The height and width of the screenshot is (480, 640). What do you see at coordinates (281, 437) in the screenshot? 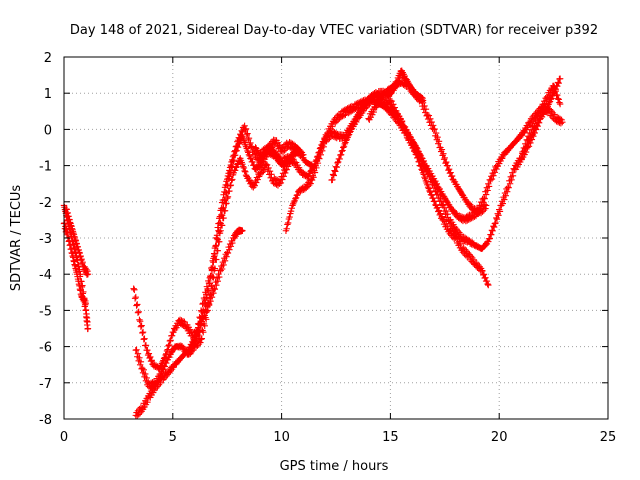
I see `x-tick-label: 10` at bounding box center [281, 437].